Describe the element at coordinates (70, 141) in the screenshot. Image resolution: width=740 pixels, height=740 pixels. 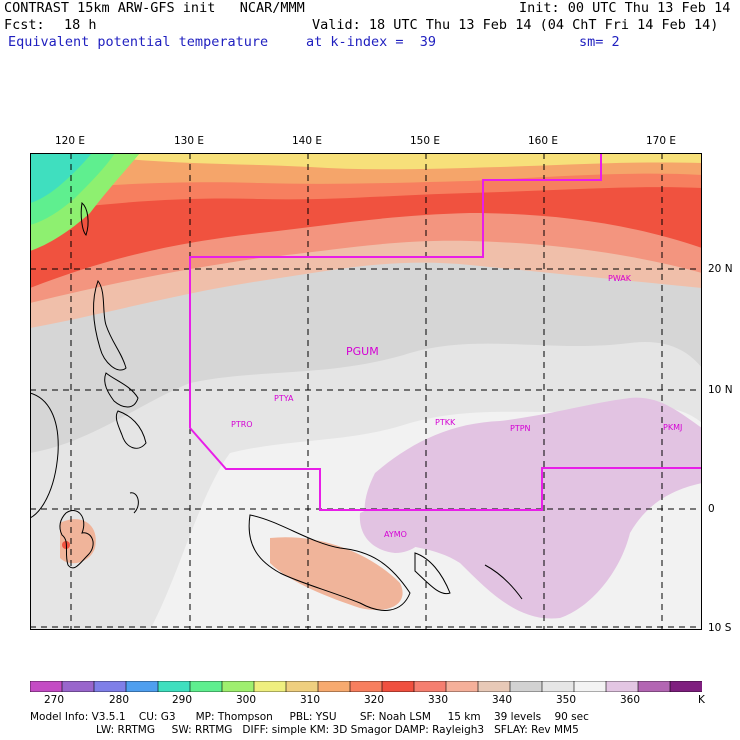
I see `lon-label: 120 E` at that location.